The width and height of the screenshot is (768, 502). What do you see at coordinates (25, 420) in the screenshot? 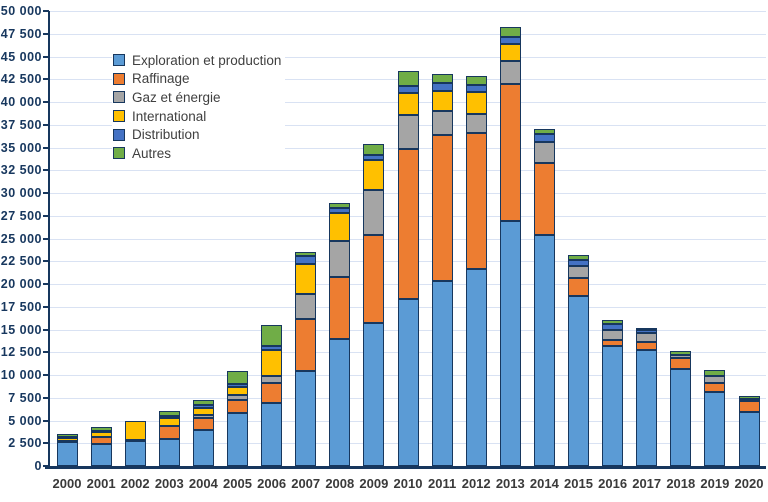
I see `y-tick-label: 5 000` at bounding box center [25, 420].